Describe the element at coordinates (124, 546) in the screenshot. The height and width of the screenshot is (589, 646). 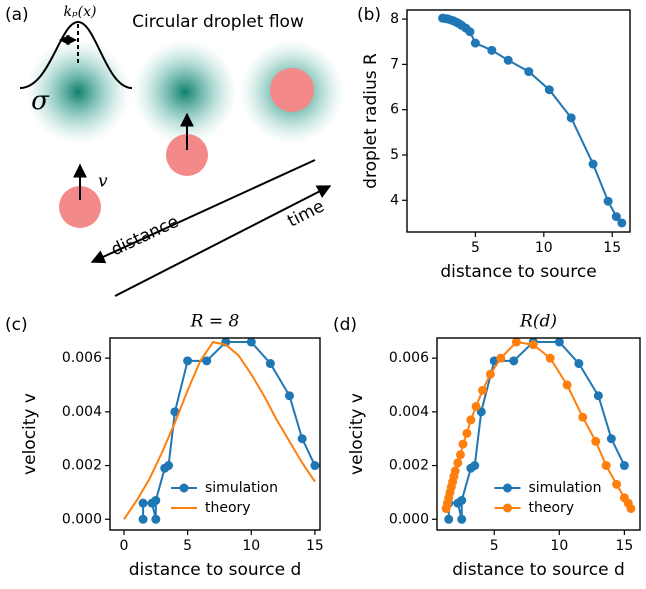
I see `x-tick-label: 0` at that location.